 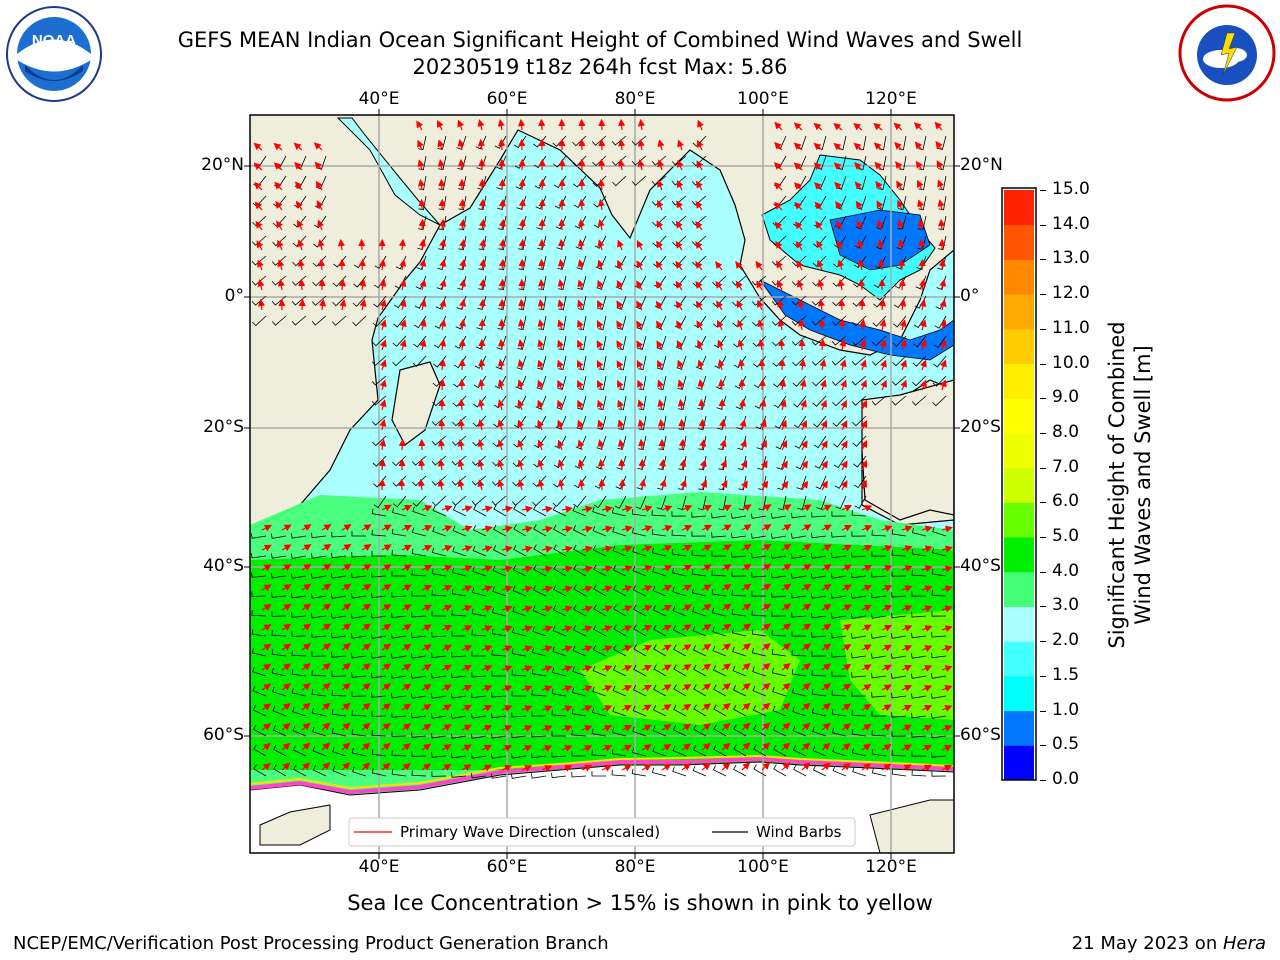 What do you see at coordinates (1066, 709) in the screenshot?
I see `colorbar-tick-2: 1.0` at bounding box center [1066, 709].